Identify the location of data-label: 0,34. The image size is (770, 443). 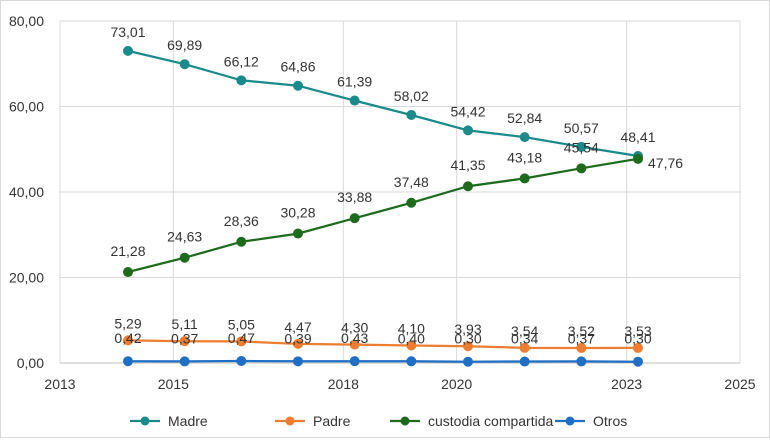
(524, 339).